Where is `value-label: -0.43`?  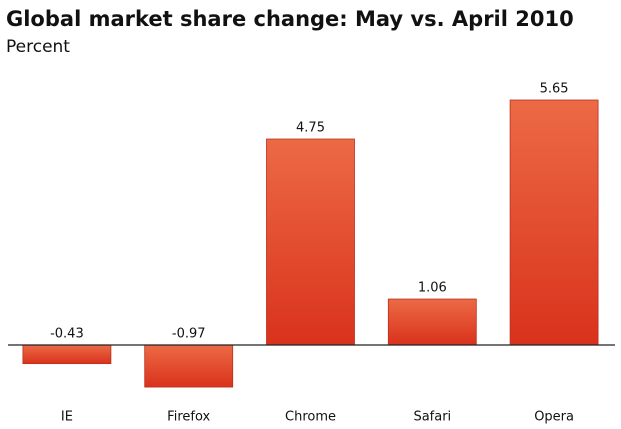 value-label: -0.43 is located at coordinates (67, 334).